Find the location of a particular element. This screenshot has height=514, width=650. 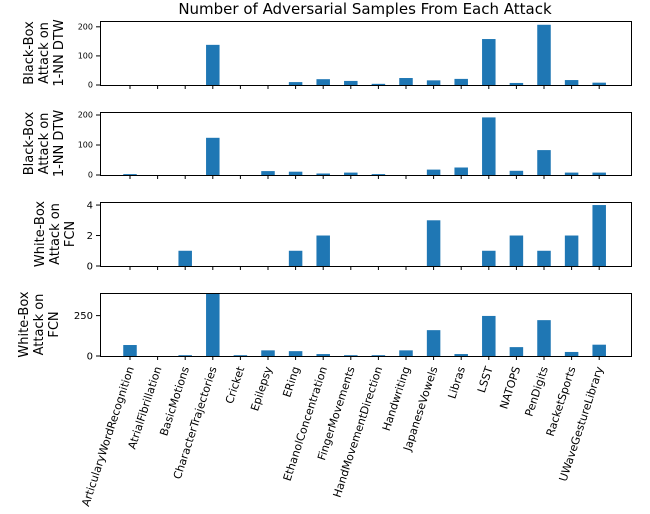

x-tick-label-Libras: Libras is located at coordinates (456, 383).